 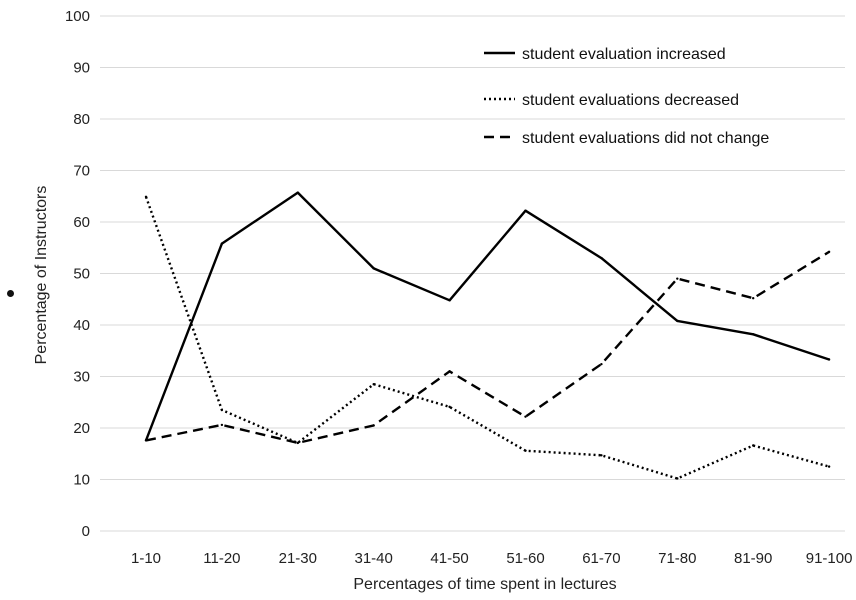 What do you see at coordinates (374, 558) in the screenshot?
I see `x-tick-label: 31-40` at bounding box center [374, 558].